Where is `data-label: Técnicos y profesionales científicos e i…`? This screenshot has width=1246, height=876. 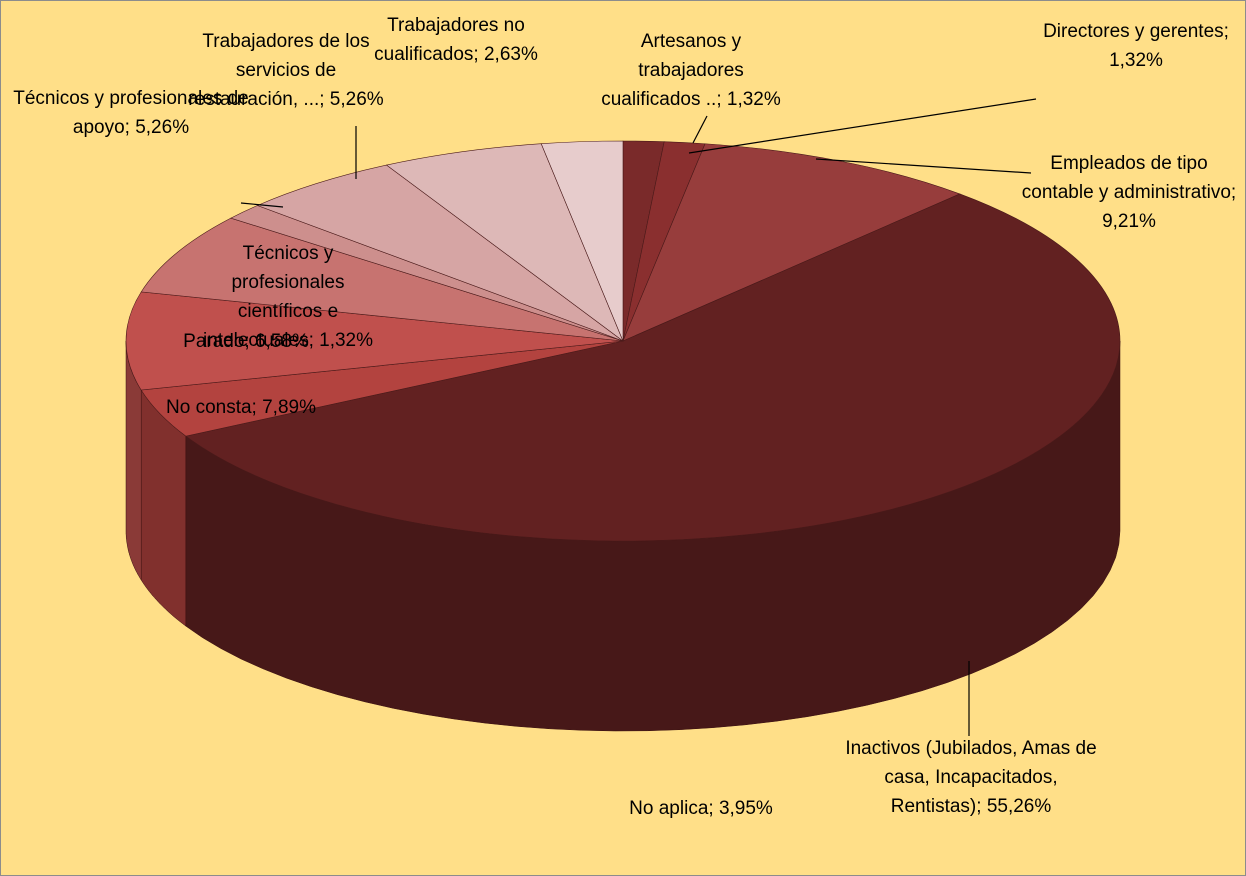 data-label: Técnicos y profesionales científicos e i… is located at coordinates (288, 297).